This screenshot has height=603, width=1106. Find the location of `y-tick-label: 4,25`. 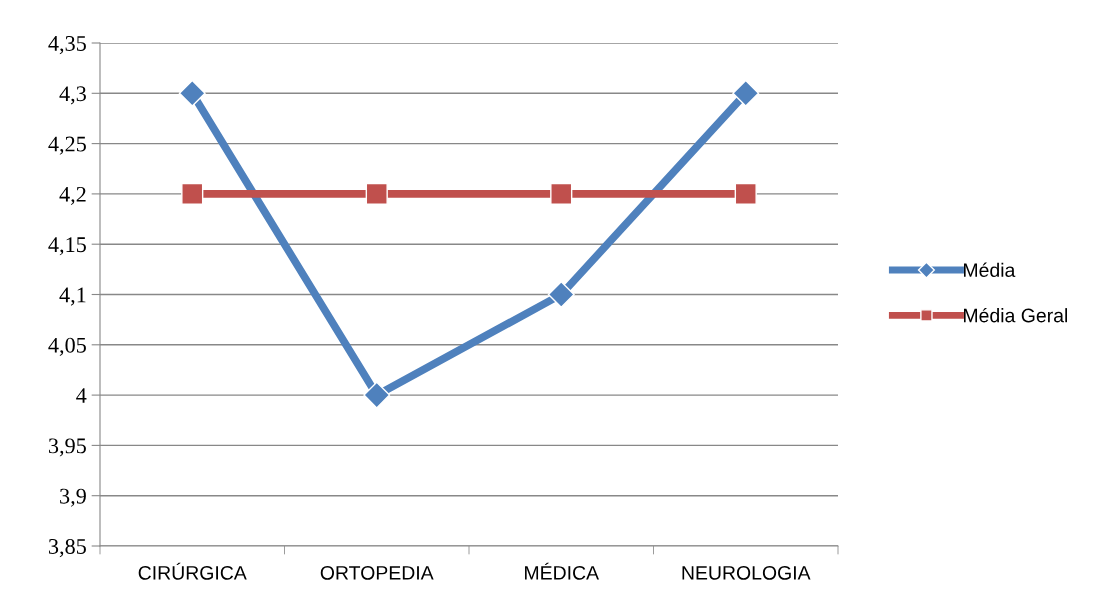

y-tick-label: 4,25 is located at coordinates (67, 145).